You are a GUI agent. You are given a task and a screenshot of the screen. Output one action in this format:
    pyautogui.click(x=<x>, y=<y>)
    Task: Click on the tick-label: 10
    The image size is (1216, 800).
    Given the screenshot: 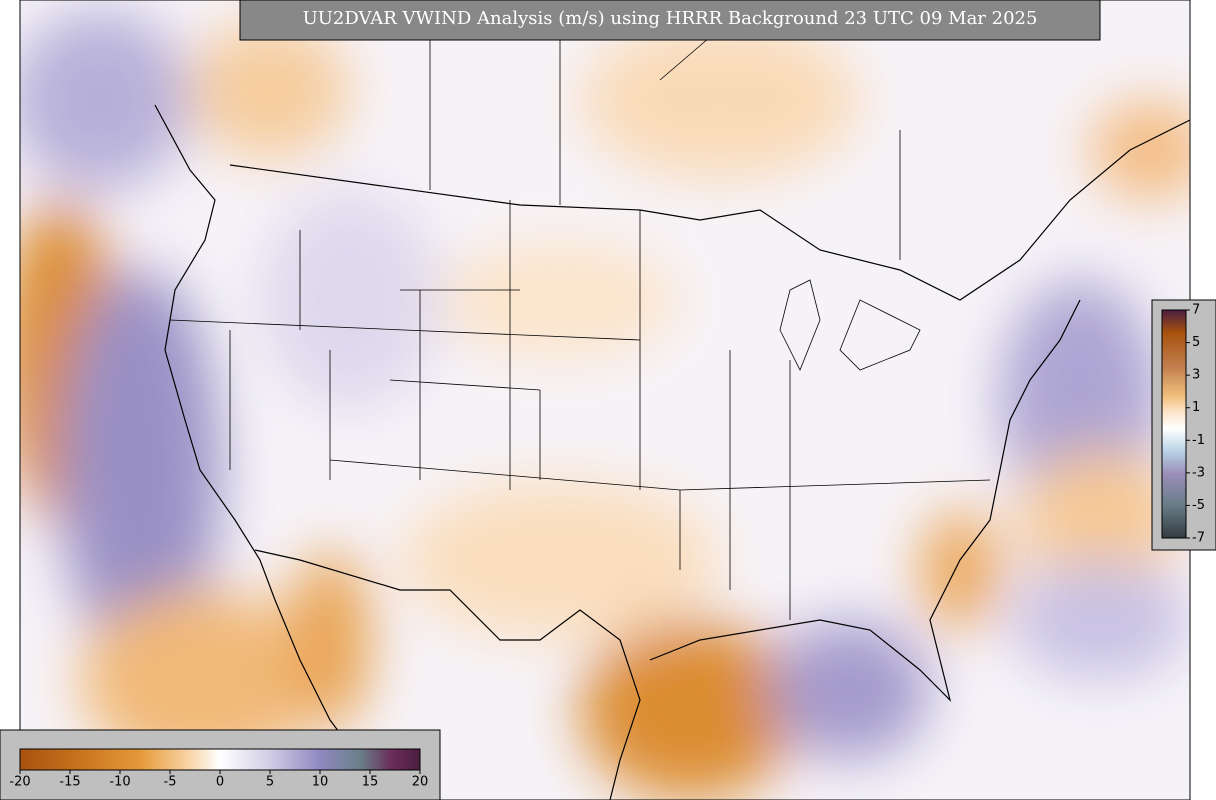 What is the action you would take?
    pyautogui.click(x=320, y=782)
    